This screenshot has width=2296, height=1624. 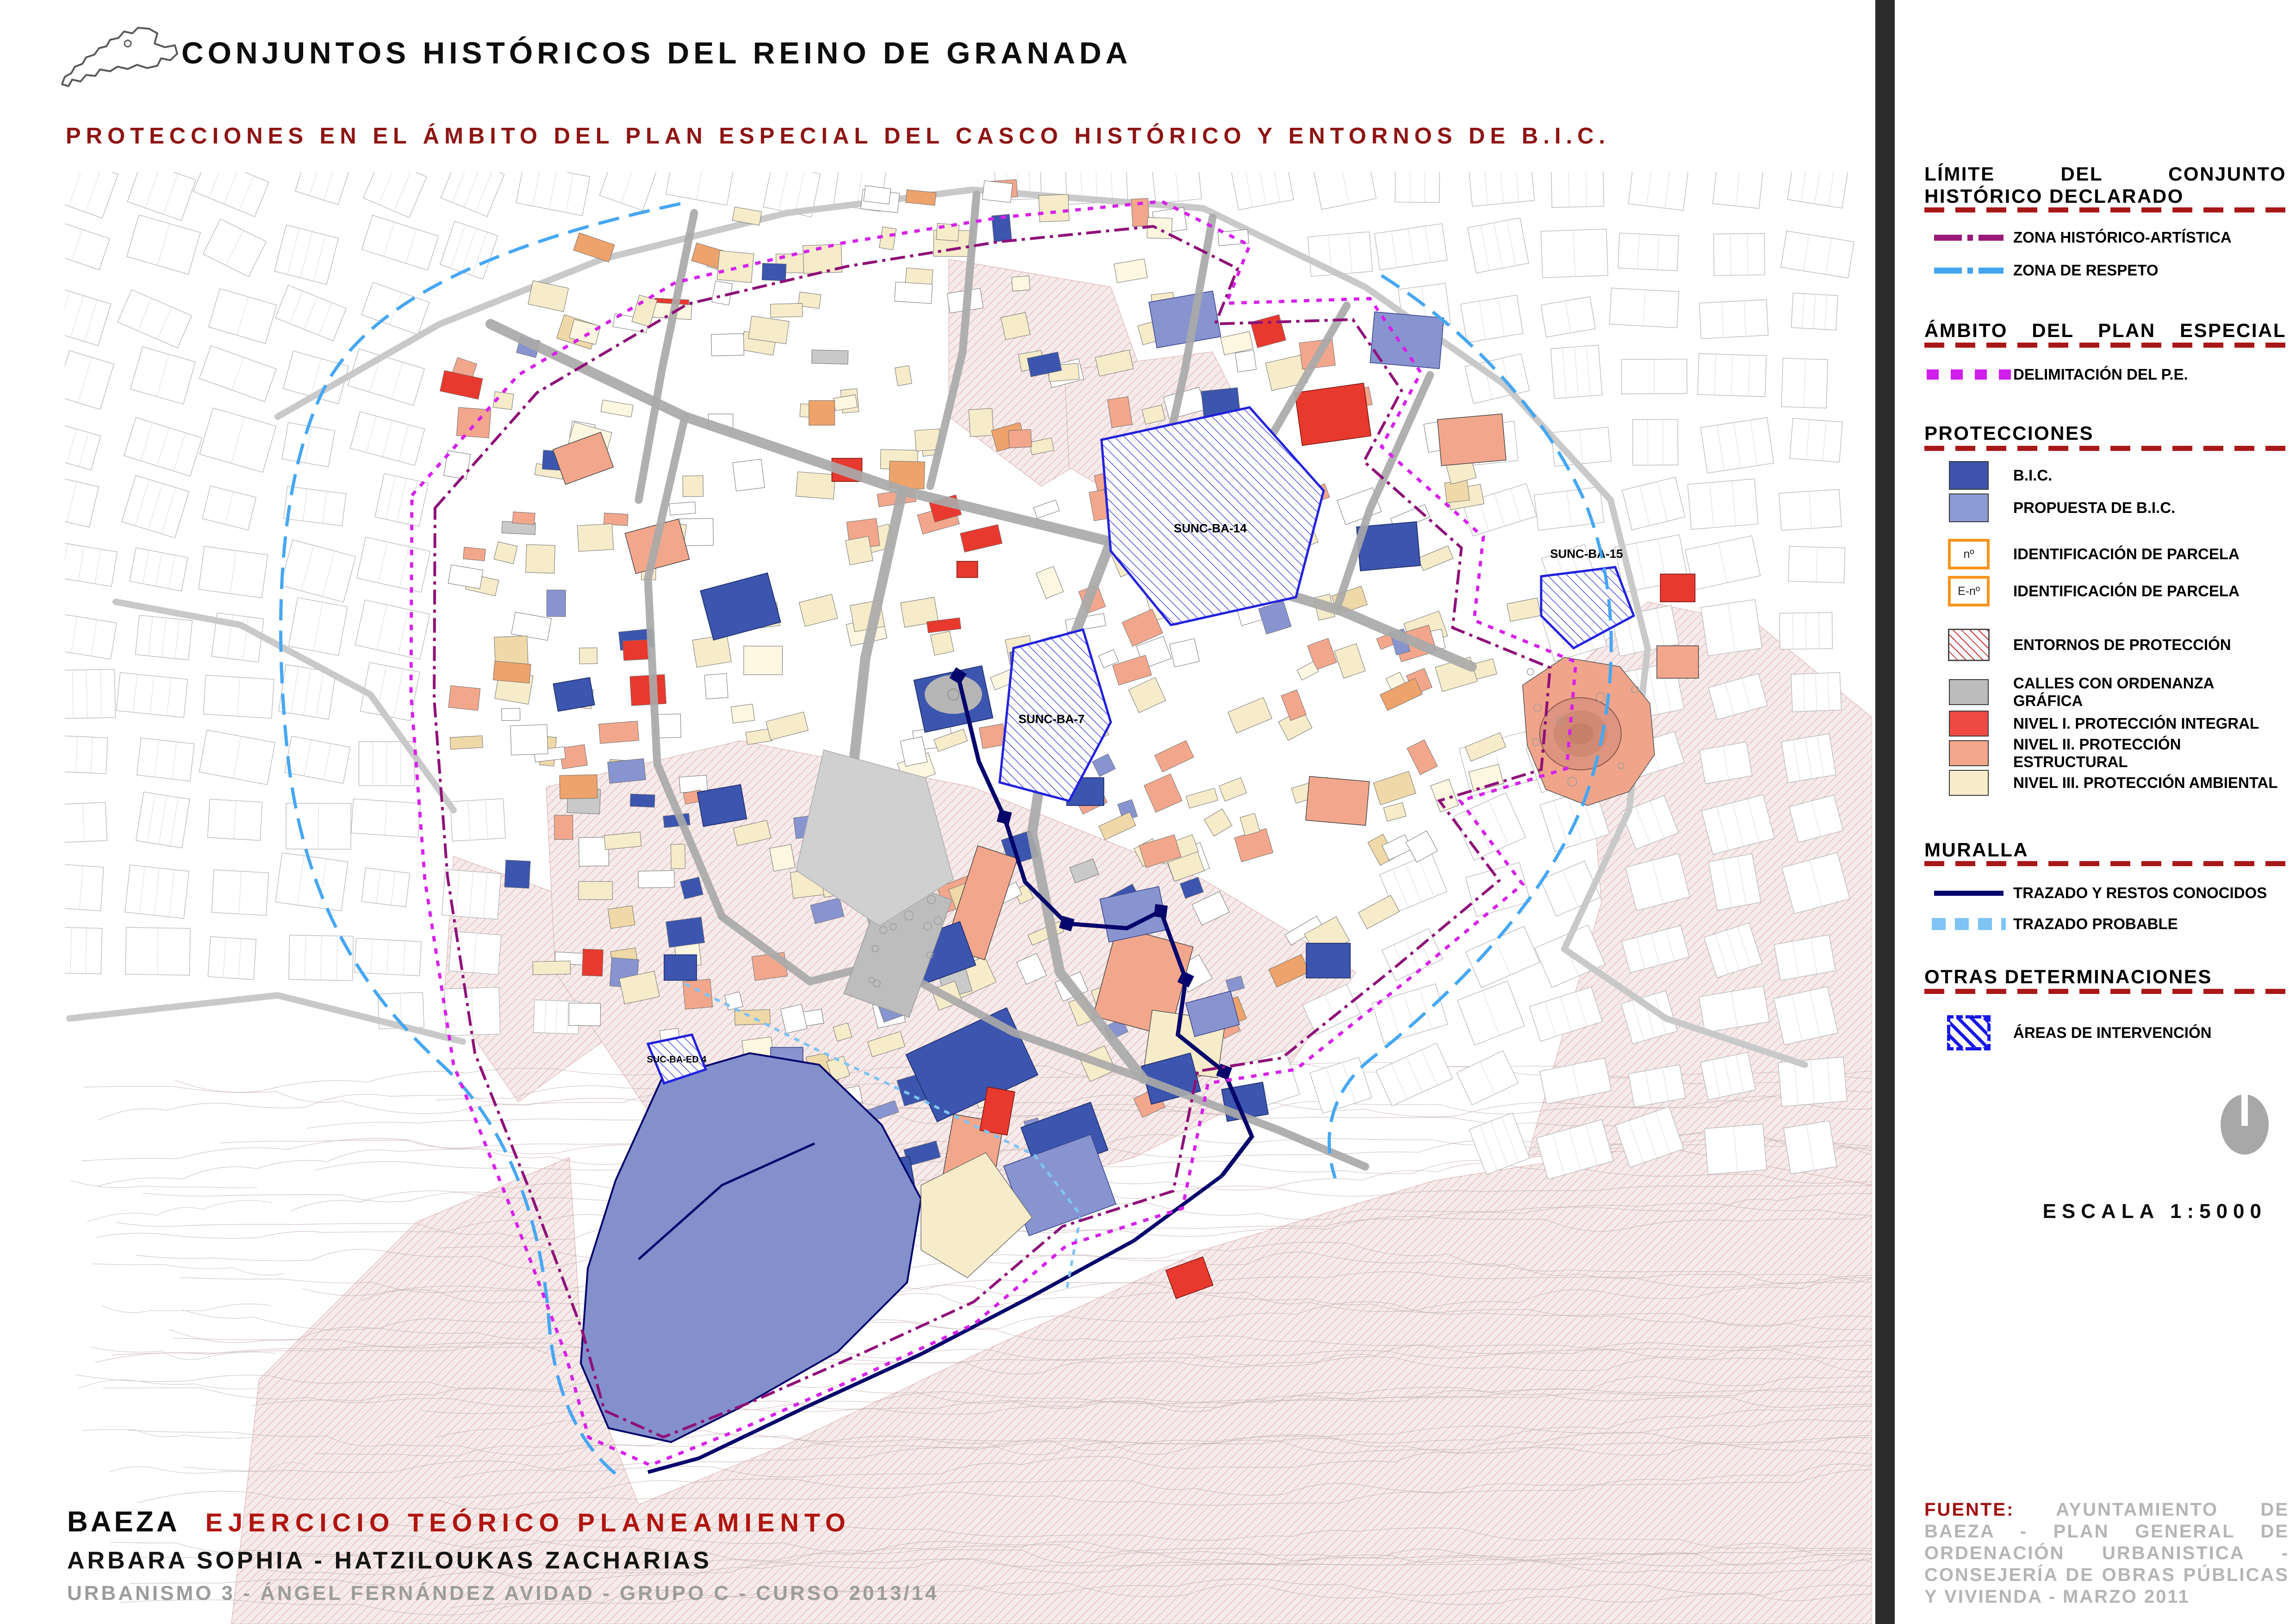 What do you see at coordinates (1969, 893) in the screenshot?
I see `navy-line-swatch` at bounding box center [1969, 893].